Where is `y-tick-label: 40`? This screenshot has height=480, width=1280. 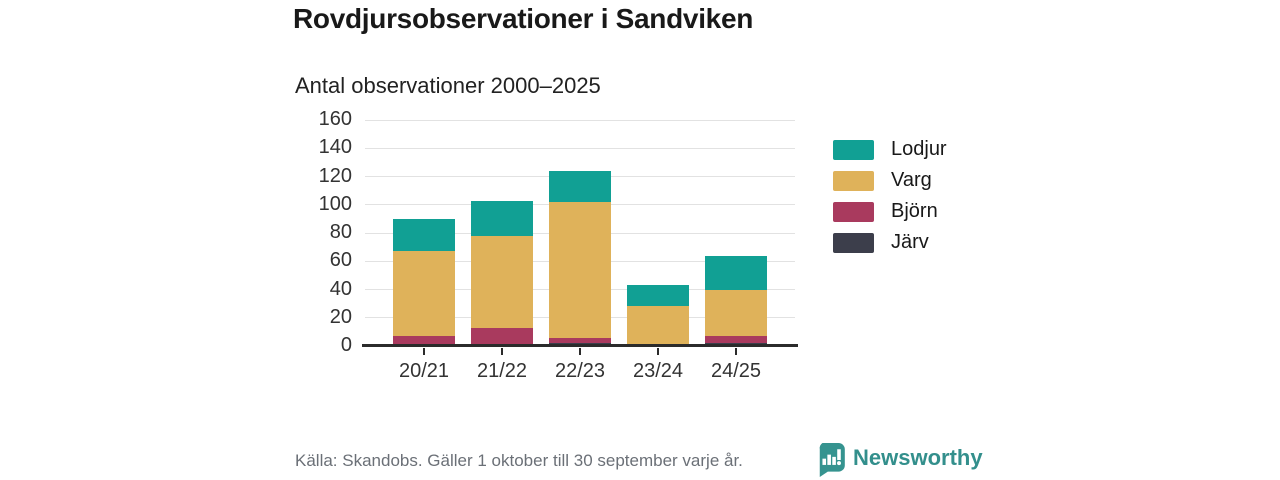 y-tick-label: 40 is located at coordinates (340, 288).